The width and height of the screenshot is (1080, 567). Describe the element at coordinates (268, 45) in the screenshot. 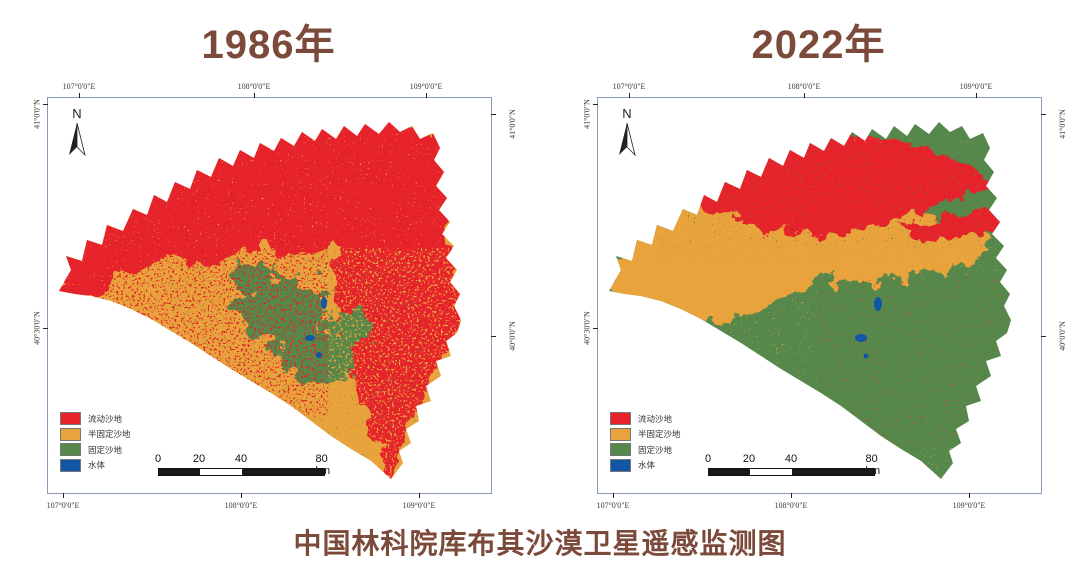

I see `map-title-1986: 1986年` at that location.